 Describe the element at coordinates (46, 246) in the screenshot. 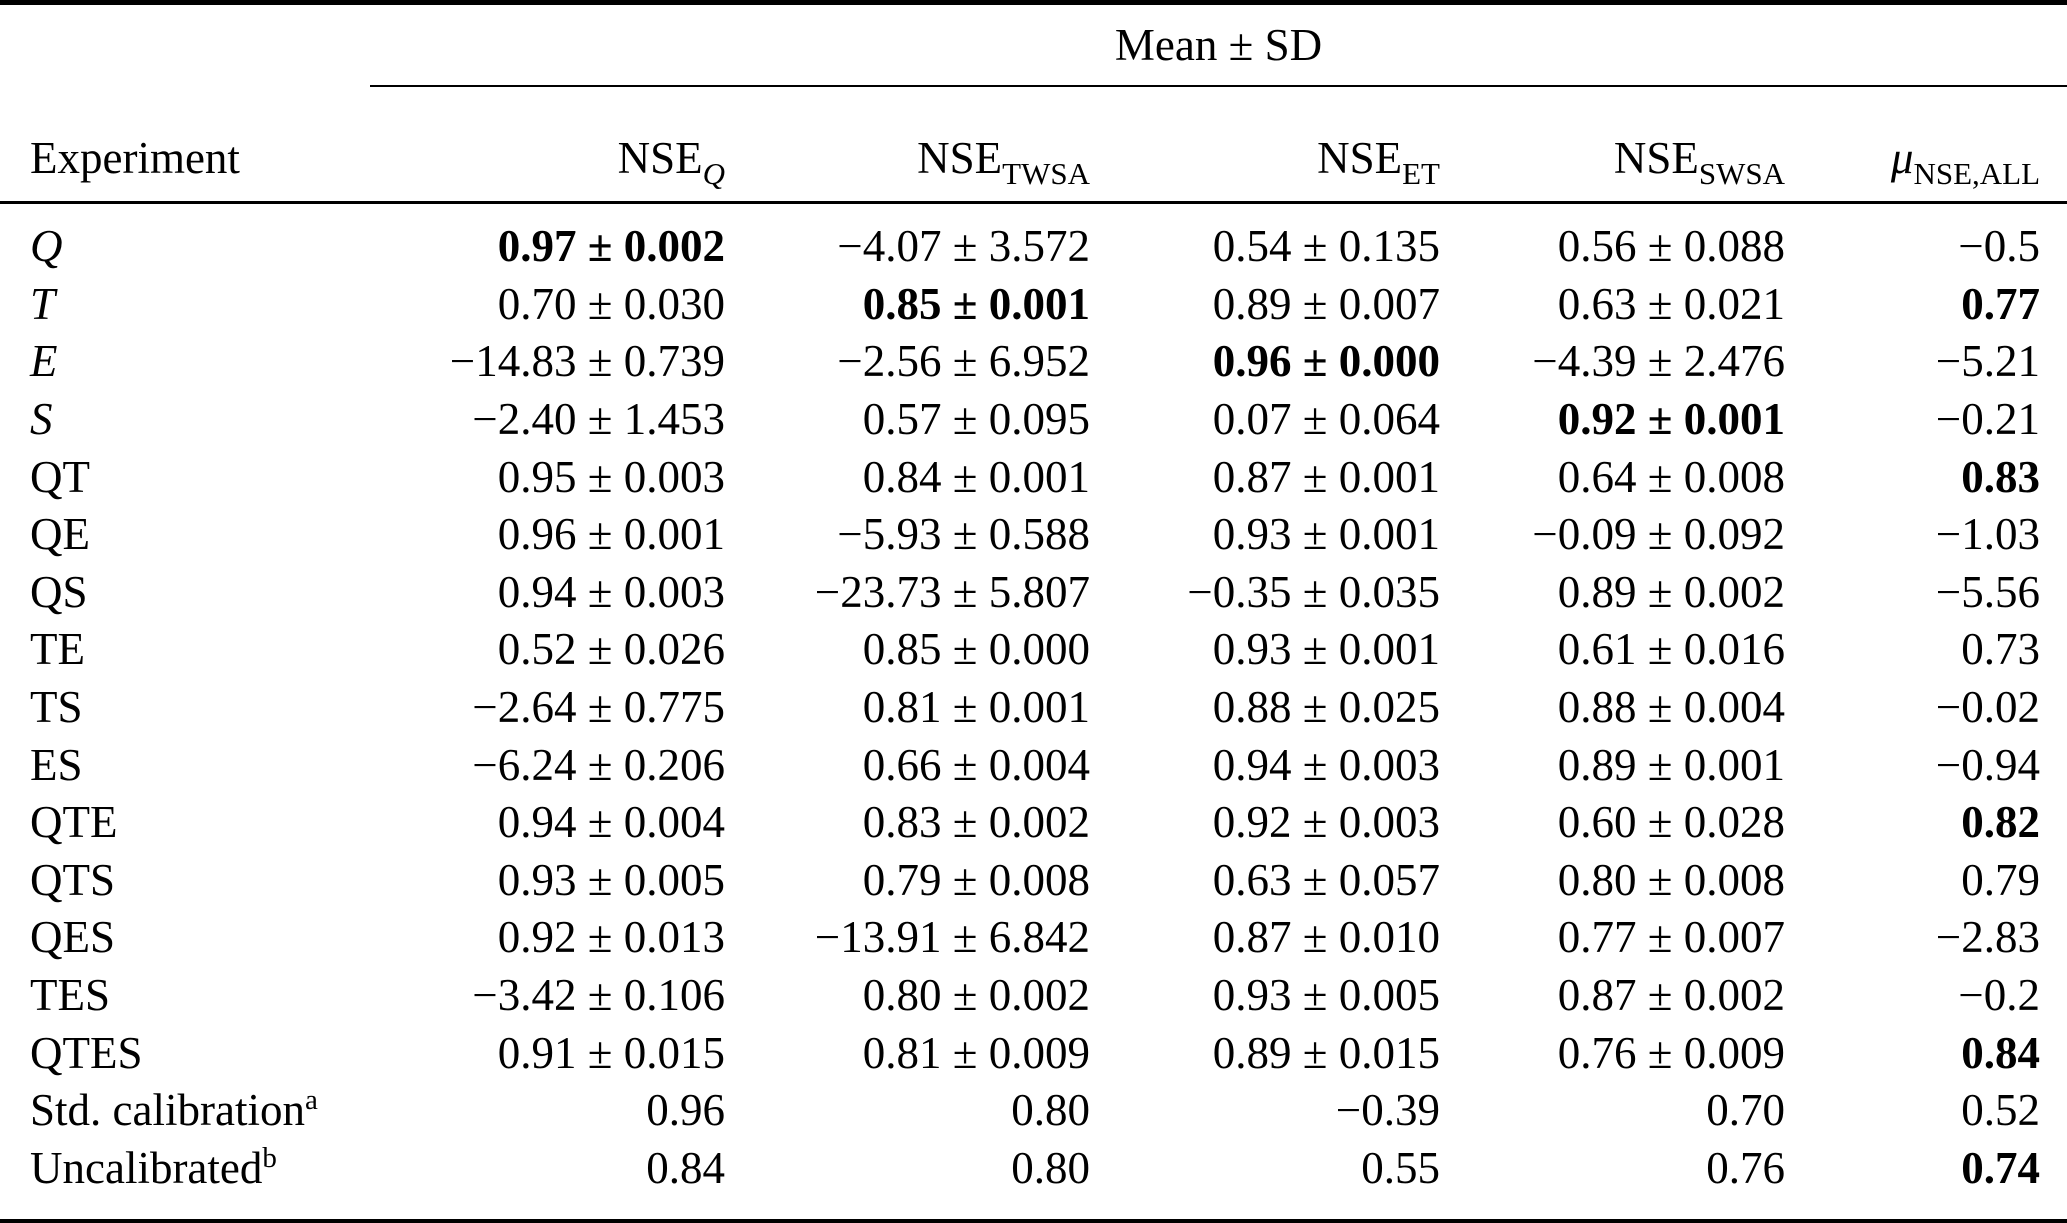

I see `experiment-label-text: Q` at that location.